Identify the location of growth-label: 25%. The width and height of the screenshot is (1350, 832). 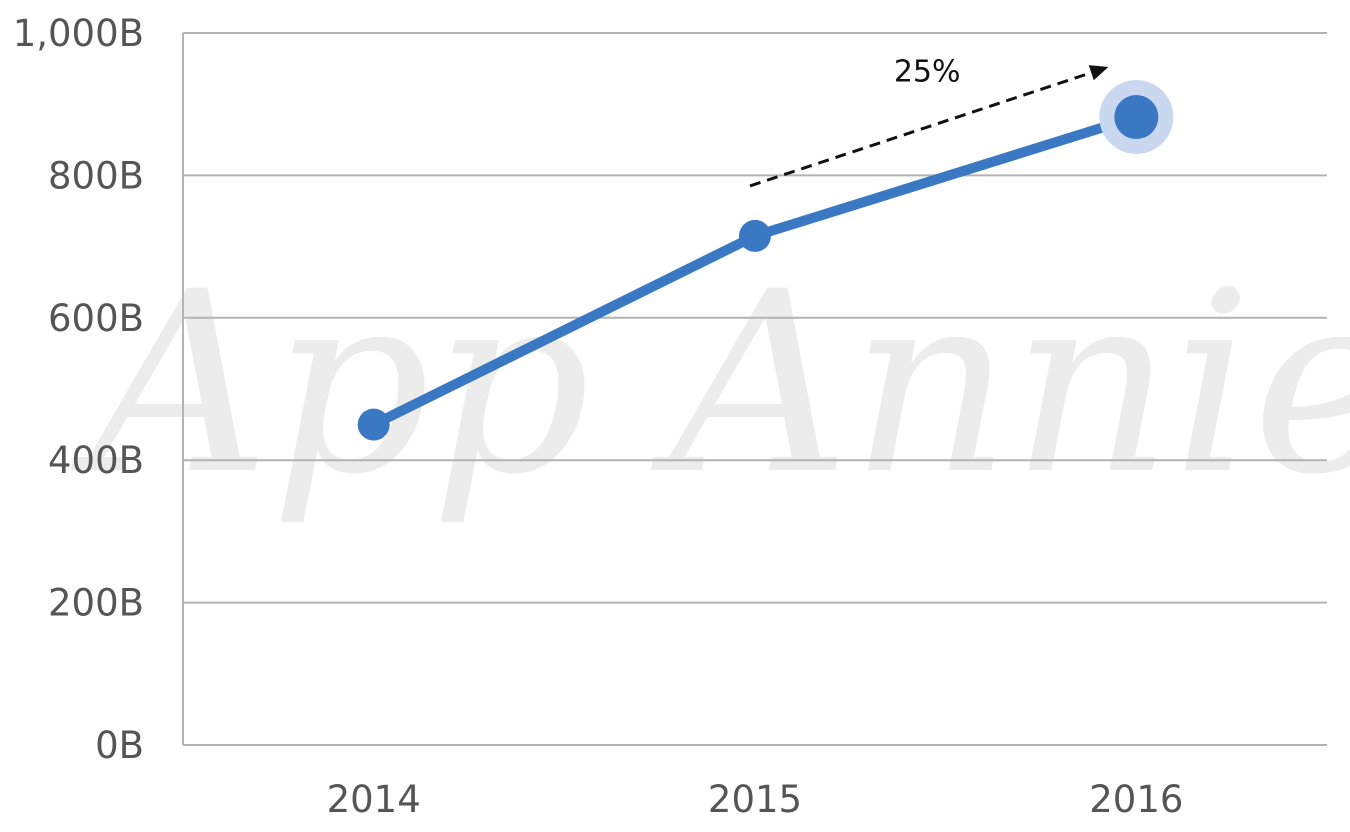
(927, 71).